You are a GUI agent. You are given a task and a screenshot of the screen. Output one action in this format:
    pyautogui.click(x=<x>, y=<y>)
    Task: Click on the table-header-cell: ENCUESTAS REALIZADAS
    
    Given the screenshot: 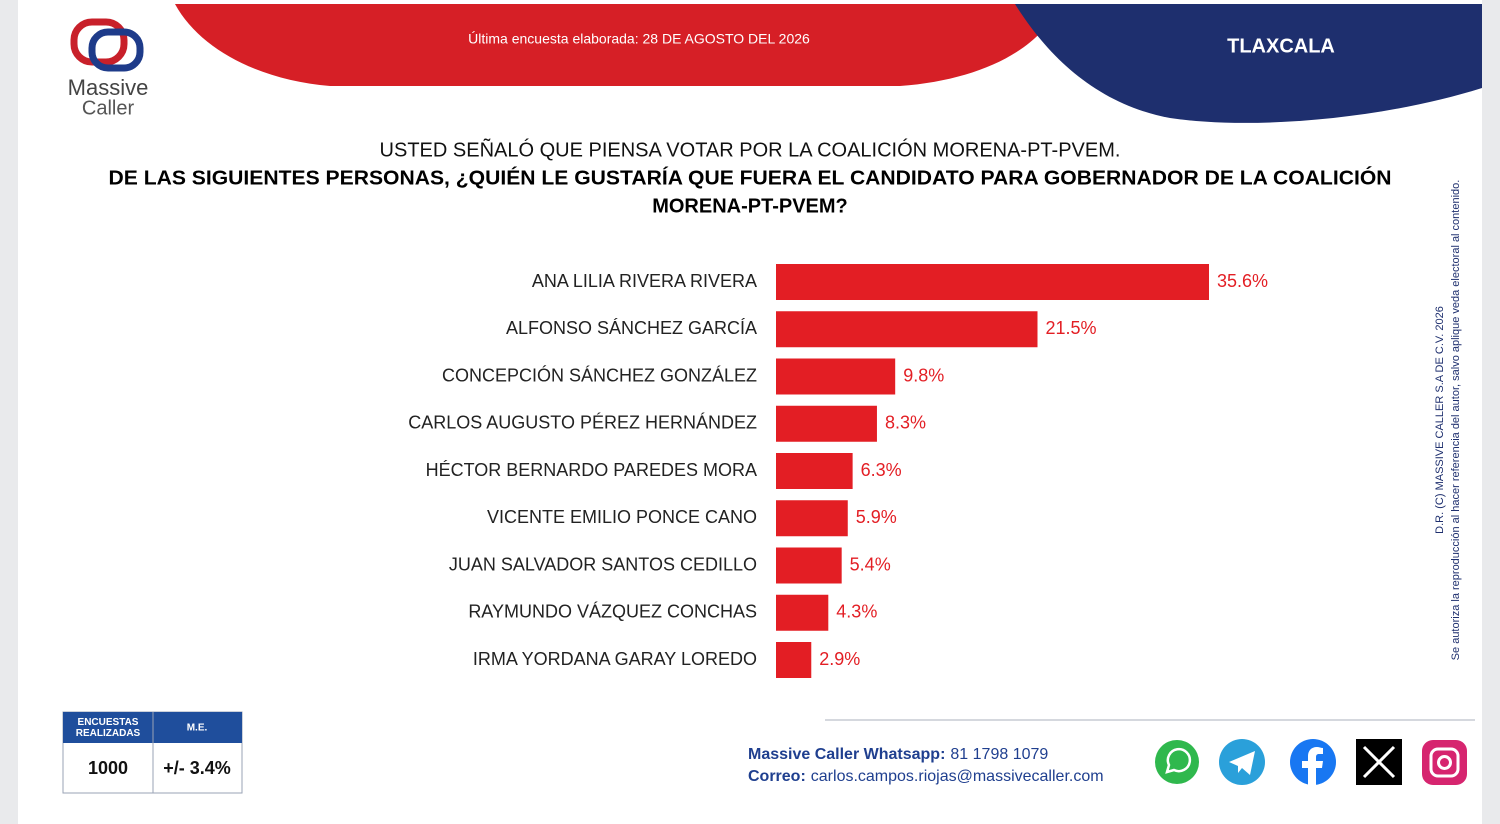 What is the action you would take?
    pyautogui.click(x=108, y=727)
    